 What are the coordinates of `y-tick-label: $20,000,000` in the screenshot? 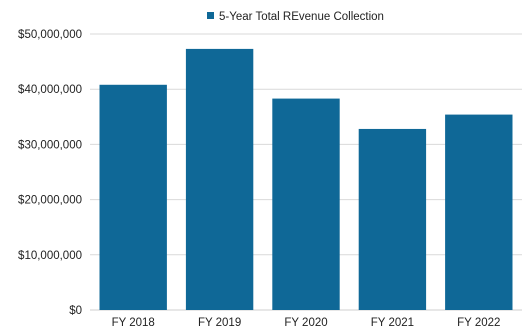 It's located at (50, 201).